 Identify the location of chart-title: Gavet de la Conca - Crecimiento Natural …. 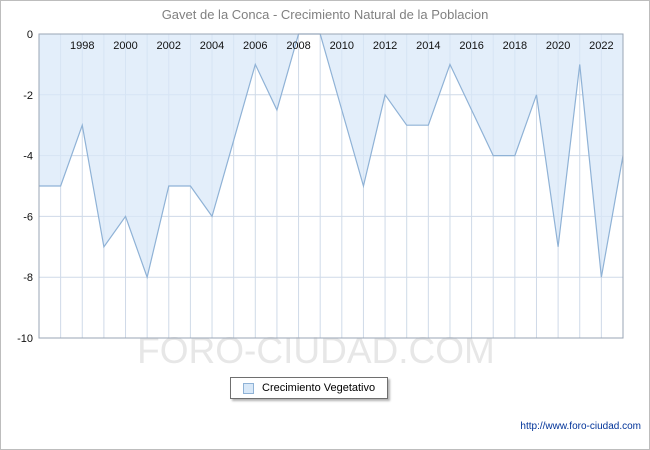
(325, 14).